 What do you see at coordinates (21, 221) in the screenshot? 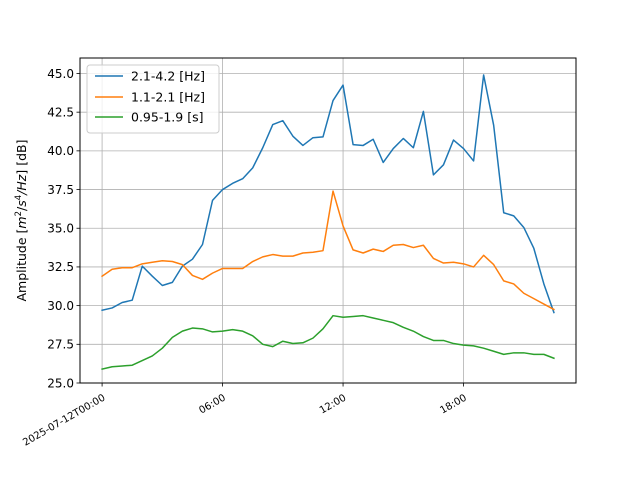
I see `y-axis-label: Amplitude [m2/s4/Hz] [dB]` at bounding box center [21, 221].